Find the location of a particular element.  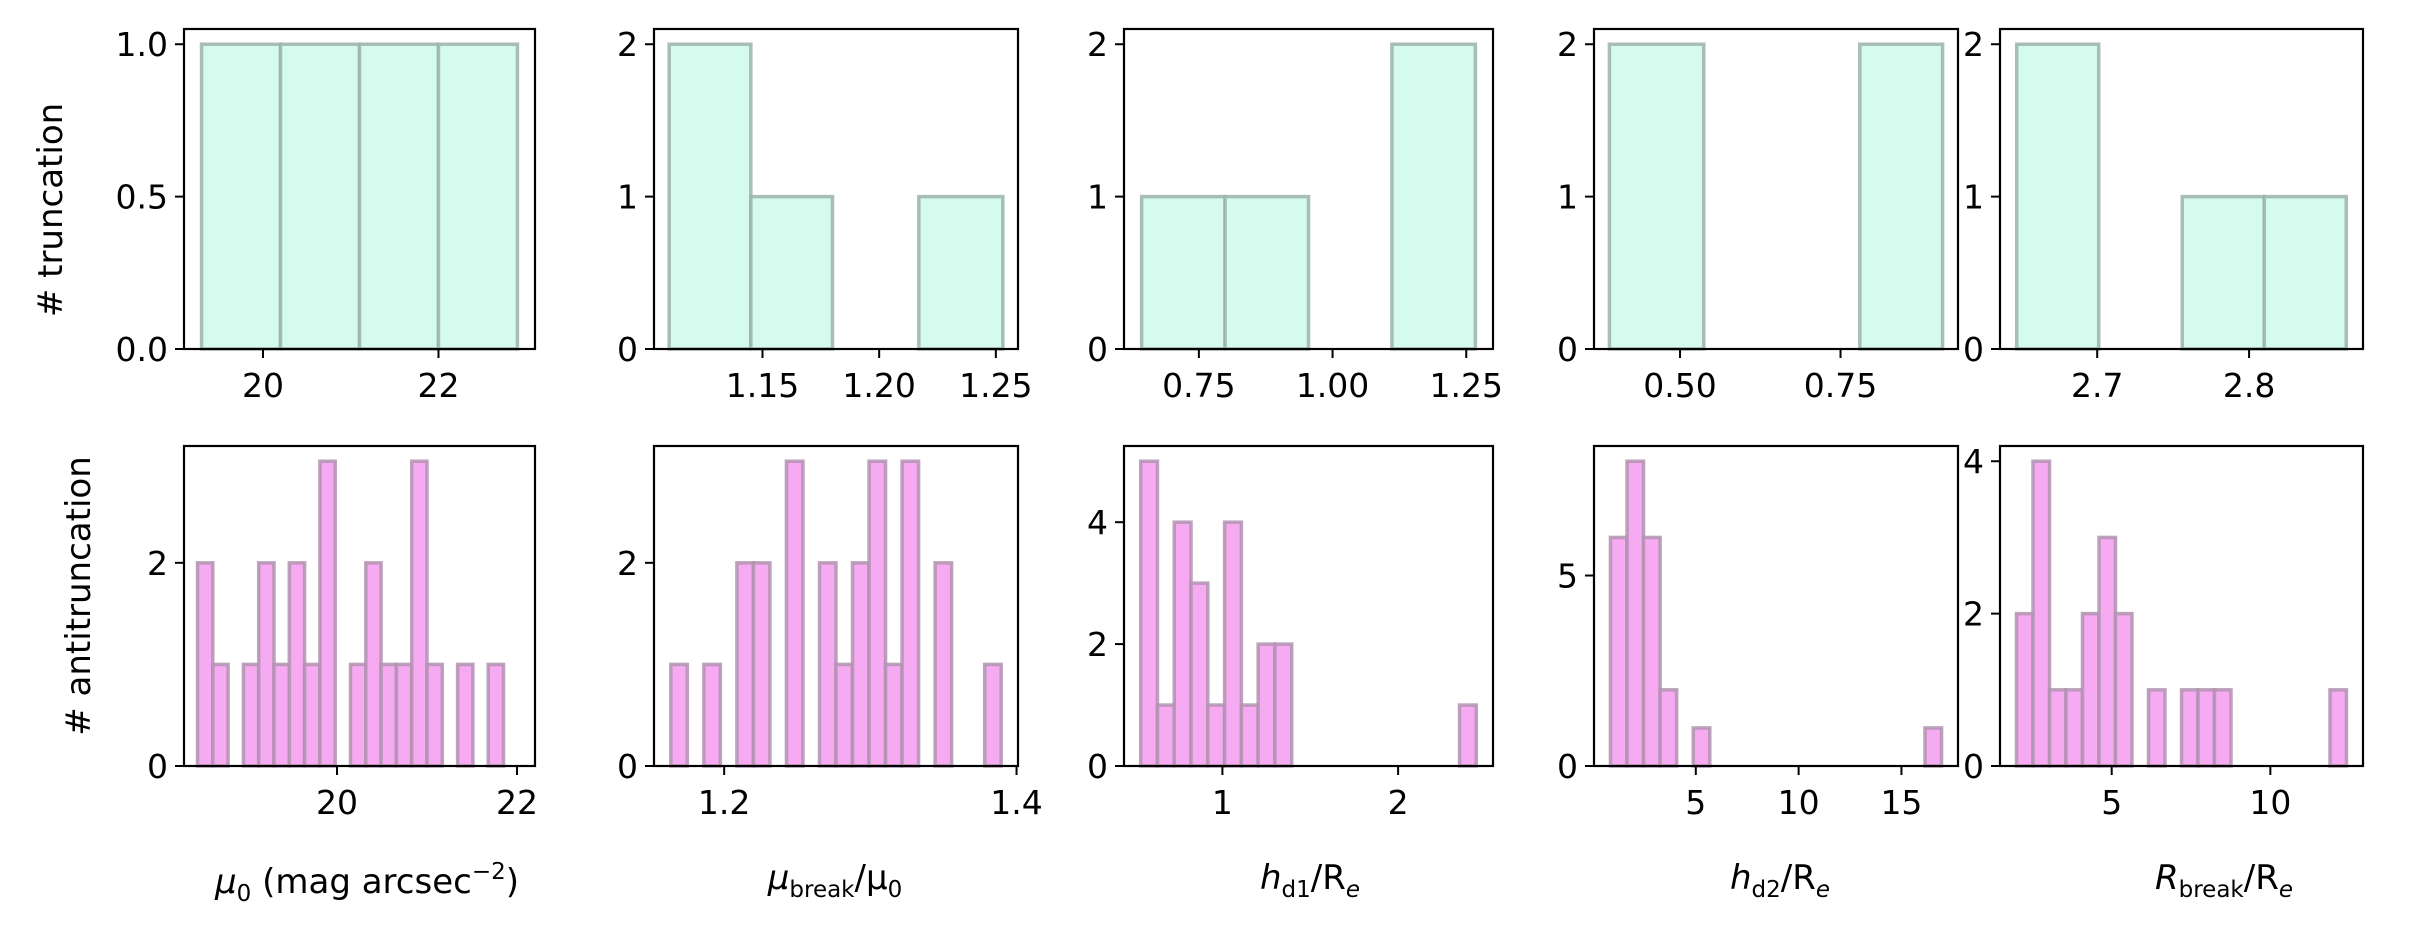

x-tick-label: 1 is located at coordinates (1222, 802).